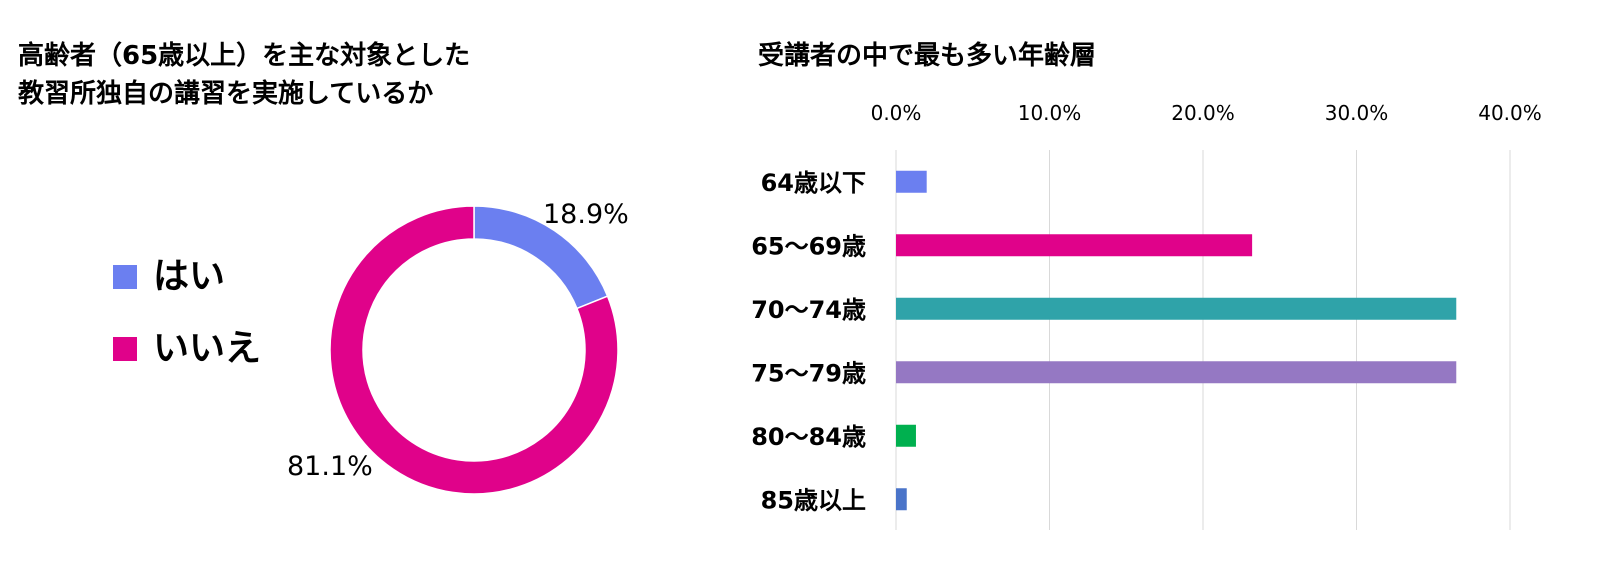  I want to click on legend-label-yes: はい, so click(189, 276).